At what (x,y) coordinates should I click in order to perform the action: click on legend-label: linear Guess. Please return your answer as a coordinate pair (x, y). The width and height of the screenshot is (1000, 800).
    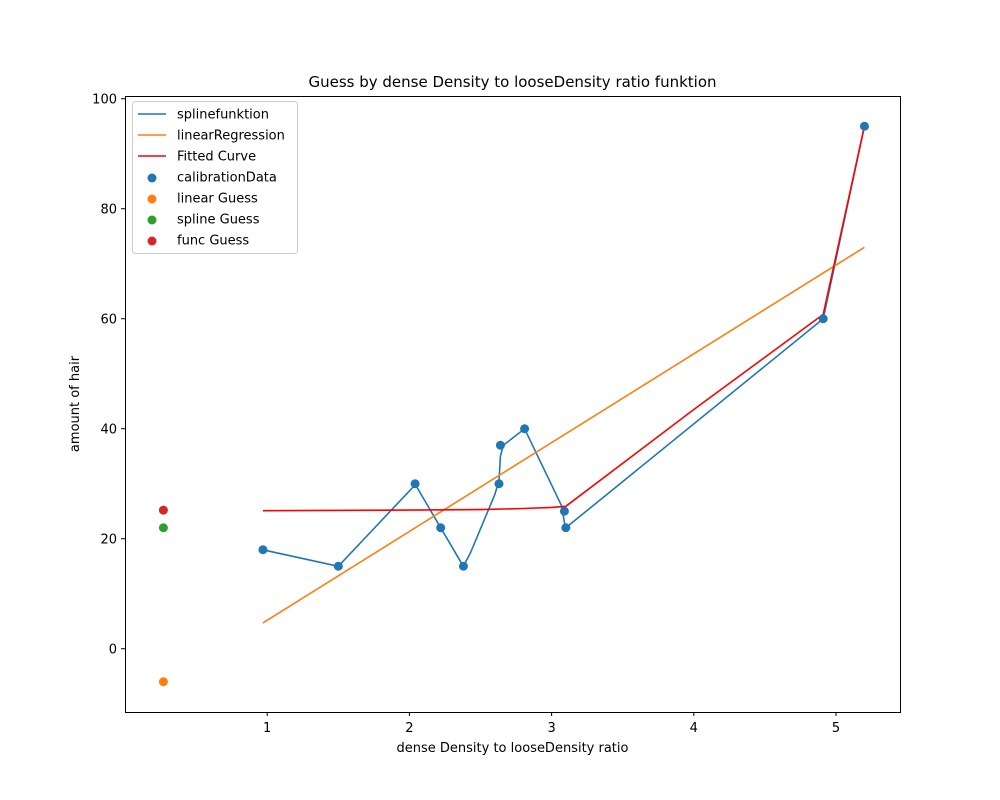
    Looking at the image, I should click on (217, 199).